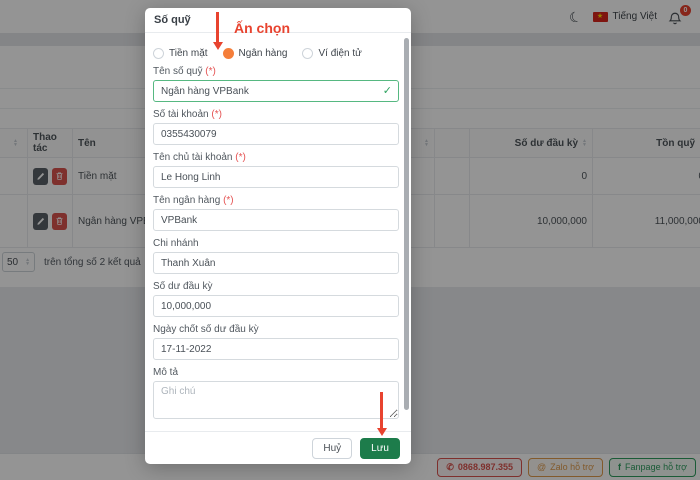  Describe the element at coordinates (479, 467) in the screenshot. I see `phone-support-button: ✆ 0868.987.355` at that location.